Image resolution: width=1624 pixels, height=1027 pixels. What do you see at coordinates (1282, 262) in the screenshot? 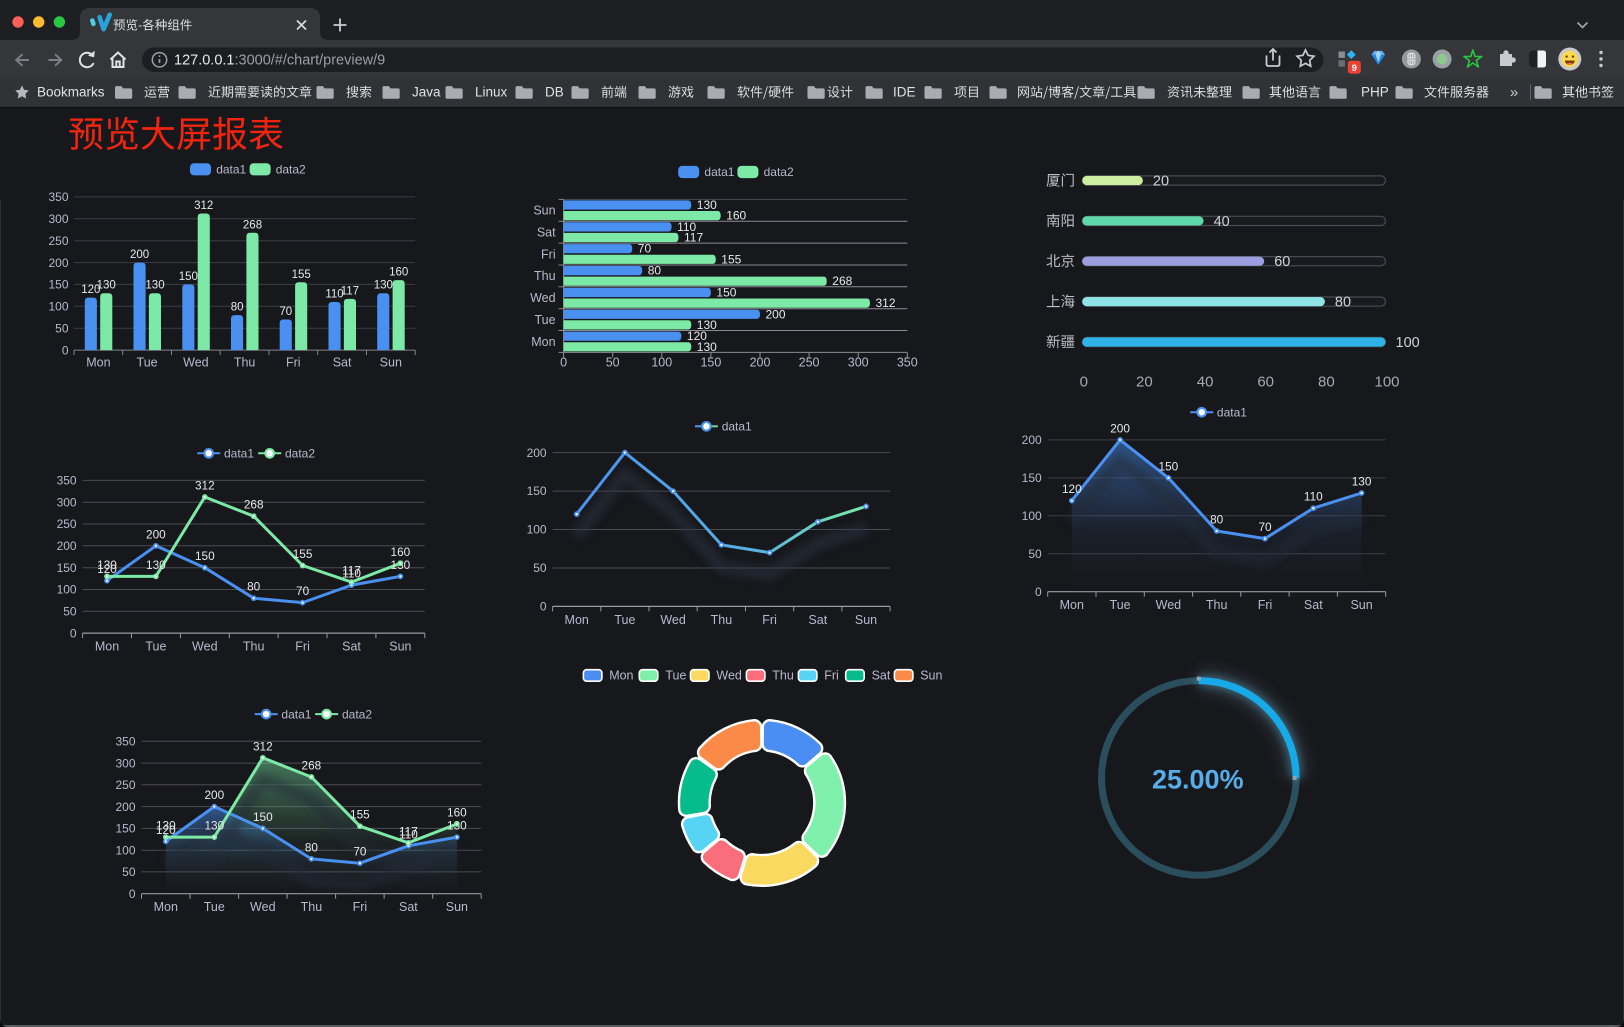
I see `svg-text: 60` at bounding box center [1282, 262].